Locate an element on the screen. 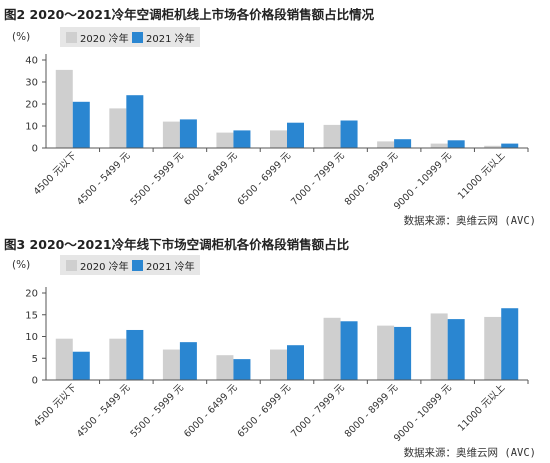 The height and width of the screenshot is (463, 550). y-tick-label: 15 is located at coordinates (31, 315).